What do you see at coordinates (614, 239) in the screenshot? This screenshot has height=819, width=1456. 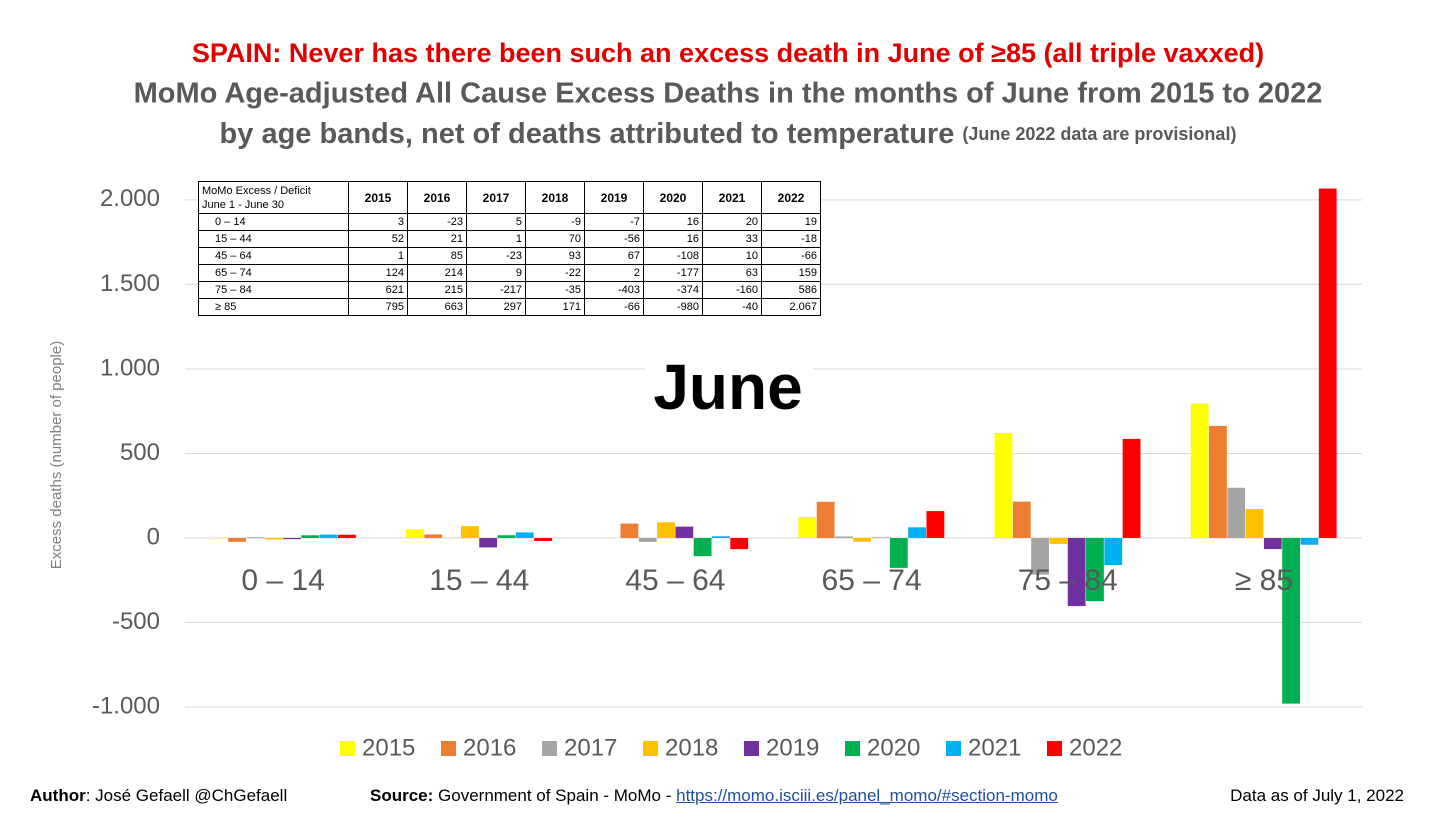 I see `table-cell: -56` at bounding box center [614, 239].